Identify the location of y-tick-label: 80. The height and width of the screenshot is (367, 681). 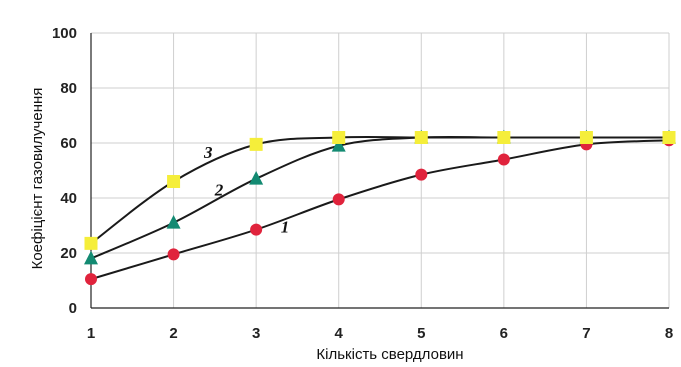
(68, 88).